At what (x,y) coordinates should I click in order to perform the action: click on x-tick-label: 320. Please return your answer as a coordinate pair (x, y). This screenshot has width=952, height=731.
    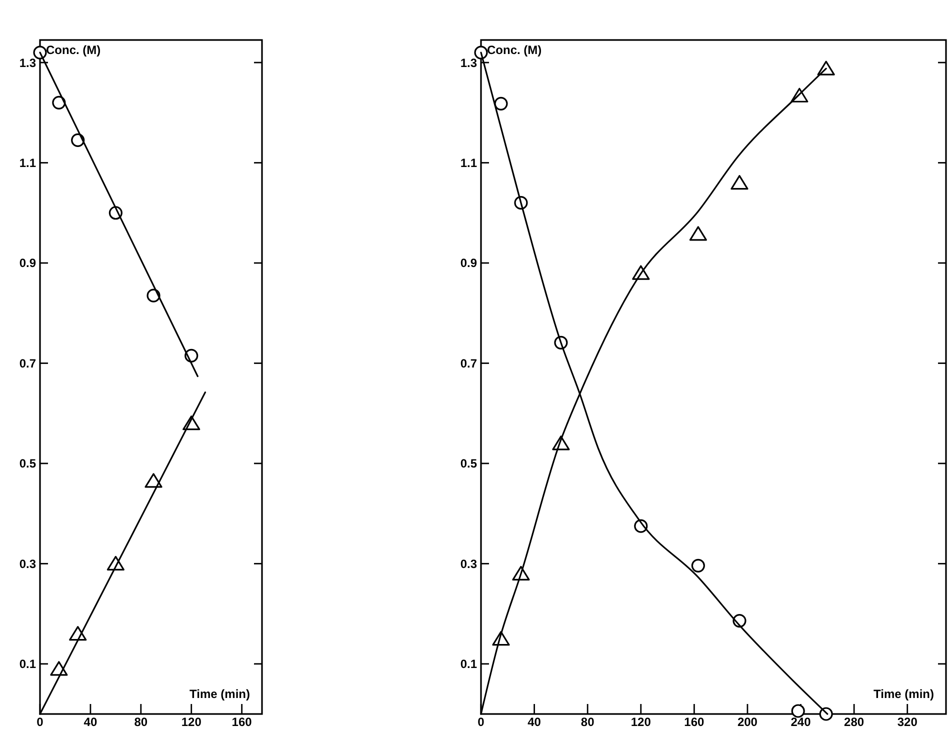
    Looking at the image, I should click on (907, 722).